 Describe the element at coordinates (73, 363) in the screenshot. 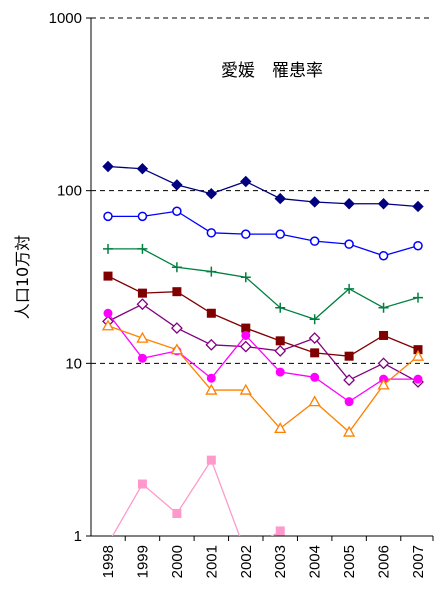

I see `y-tick-label: 10` at that location.